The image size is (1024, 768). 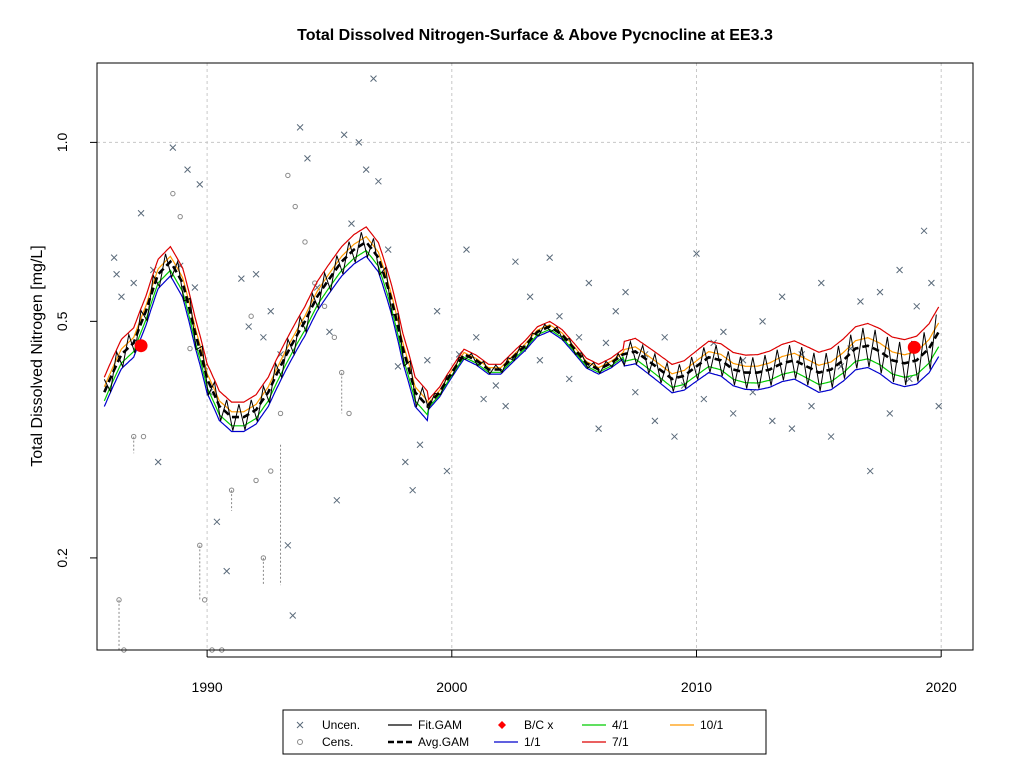 I want to click on x-tick-label-1: 2000, so click(x=451, y=687).